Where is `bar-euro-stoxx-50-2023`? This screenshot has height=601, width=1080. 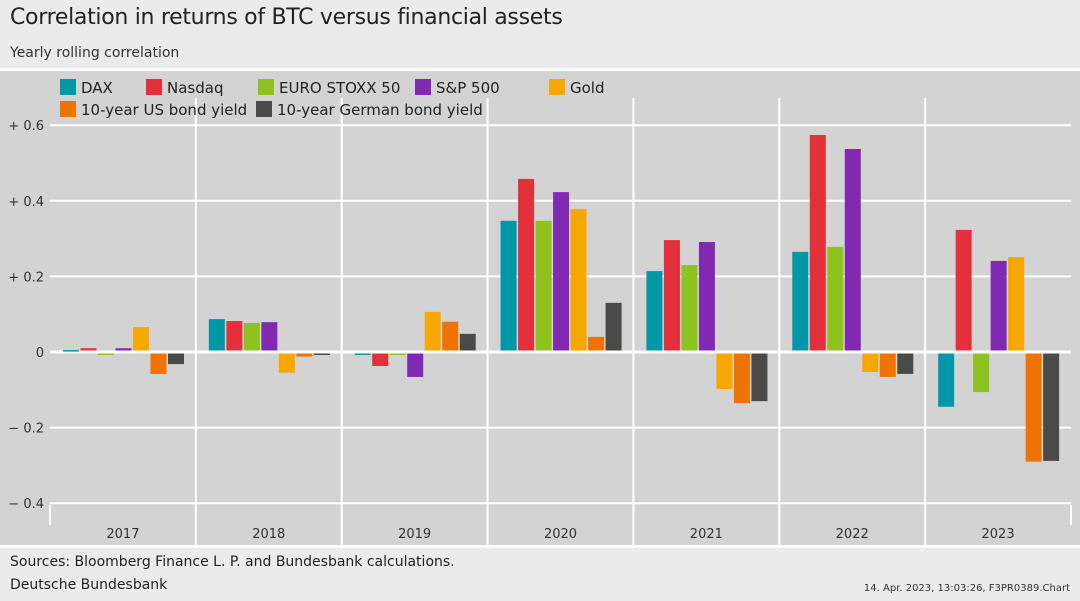 bar-euro-stoxx-50-2023 is located at coordinates (981, 373).